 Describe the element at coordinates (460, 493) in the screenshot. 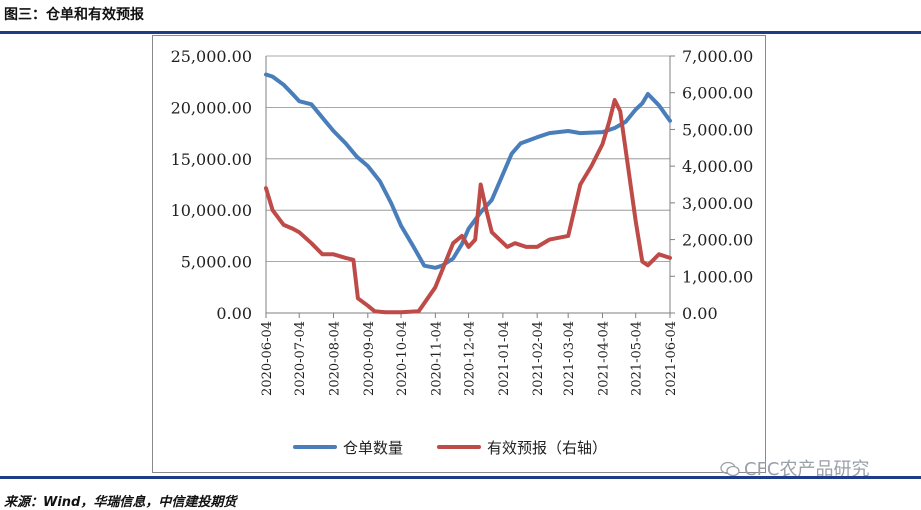

I see `figure-footer: 来源：Wind，华瑞信息，中信建投期货` at that location.